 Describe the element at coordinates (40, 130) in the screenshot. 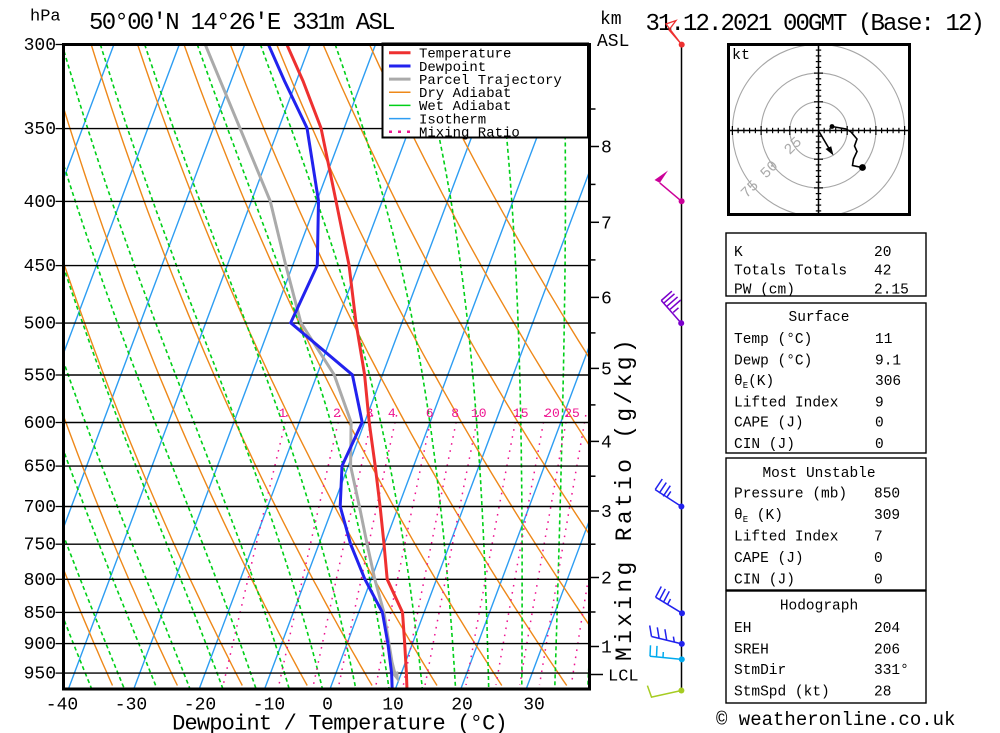

I see `svg-text: 350` at that location.